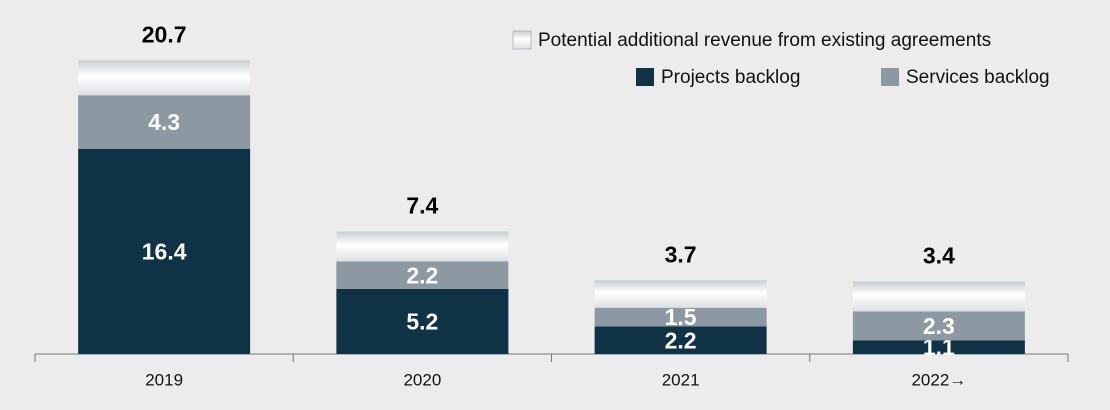 This screenshot has width=1110, height=410. Describe the element at coordinates (164, 379) in the screenshot. I see `x-tick-label: 2019` at that location.